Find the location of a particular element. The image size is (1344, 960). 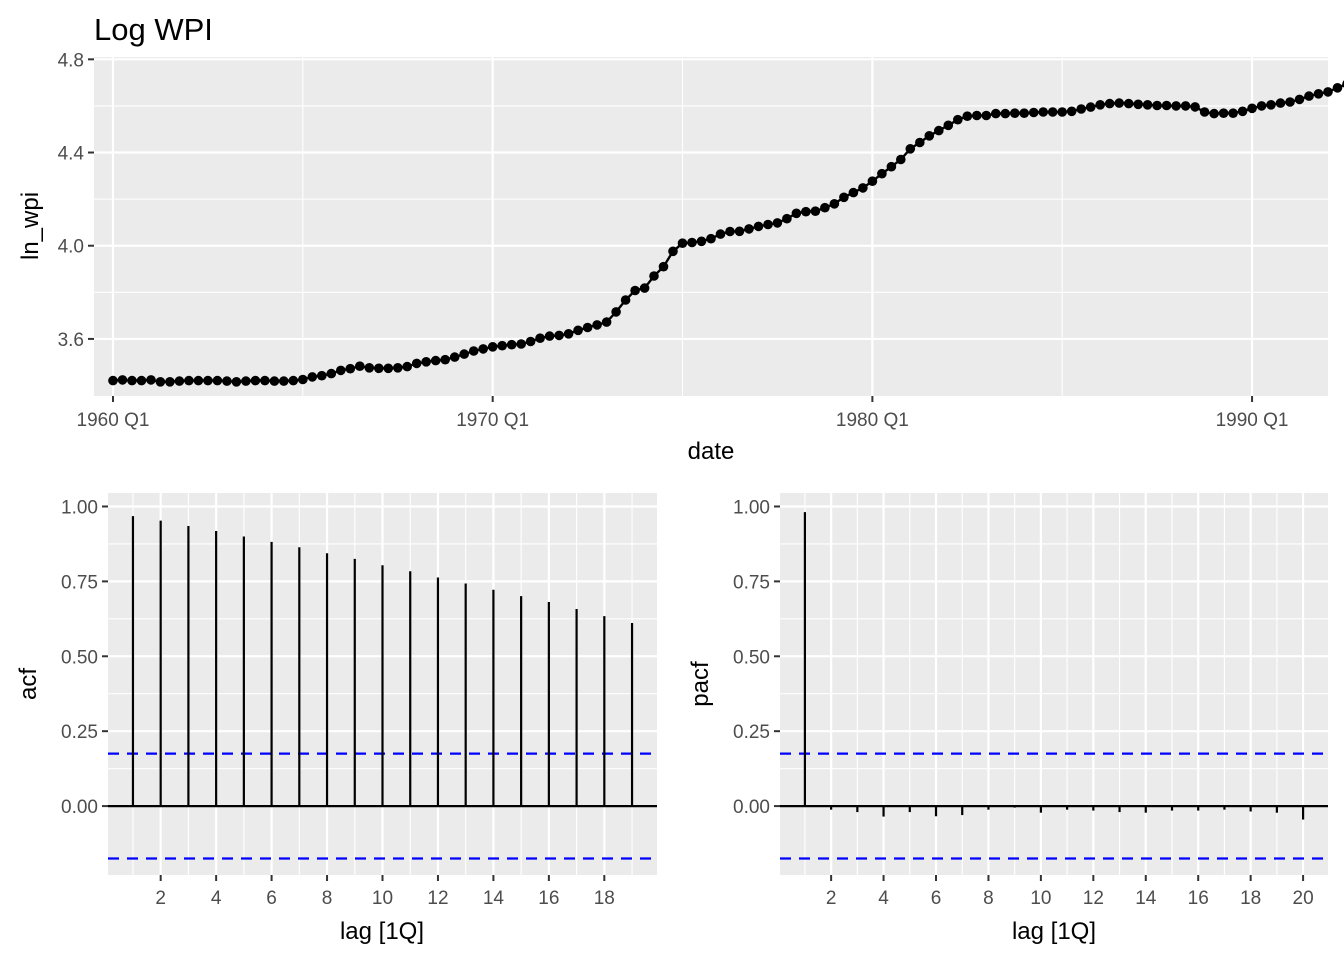

pacf-y-axis-title: pacf is located at coordinates (700, 684).